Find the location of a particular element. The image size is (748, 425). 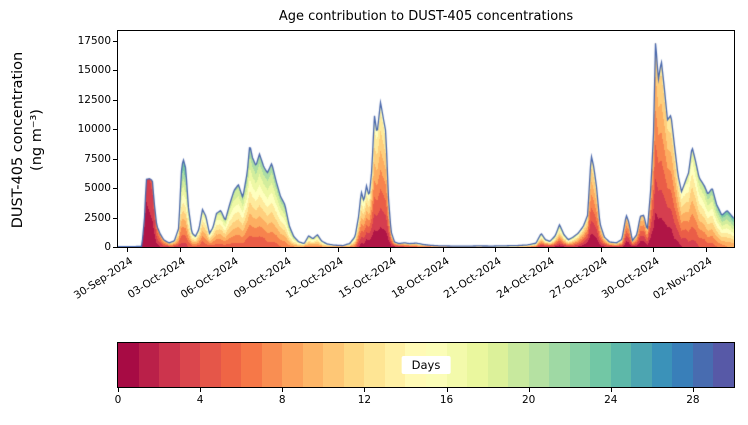

colorbar-tick-label: 16 is located at coordinates (446, 400).